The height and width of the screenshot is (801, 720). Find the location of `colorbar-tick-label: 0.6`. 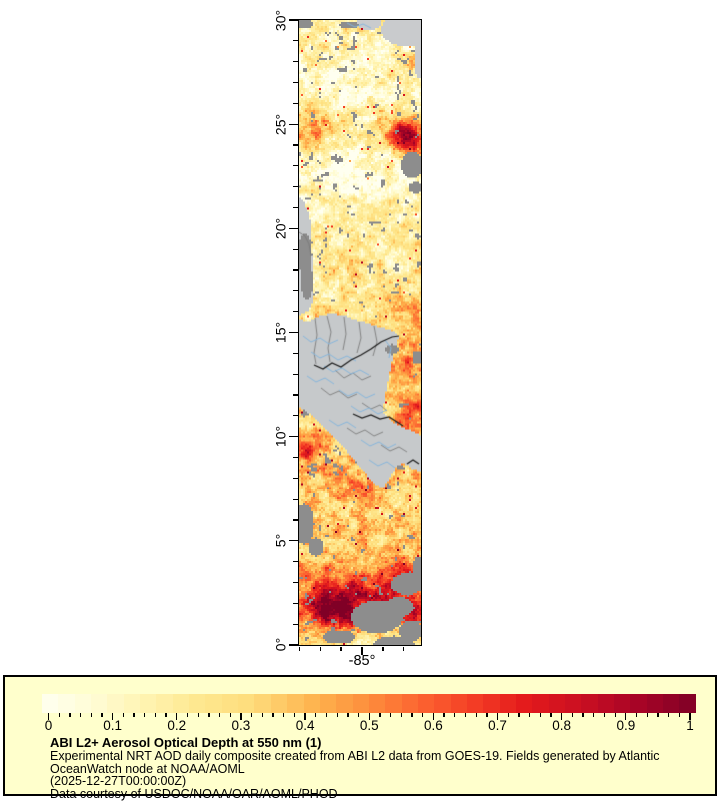

colorbar-tick-label: 0.6 is located at coordinates (433, 725).